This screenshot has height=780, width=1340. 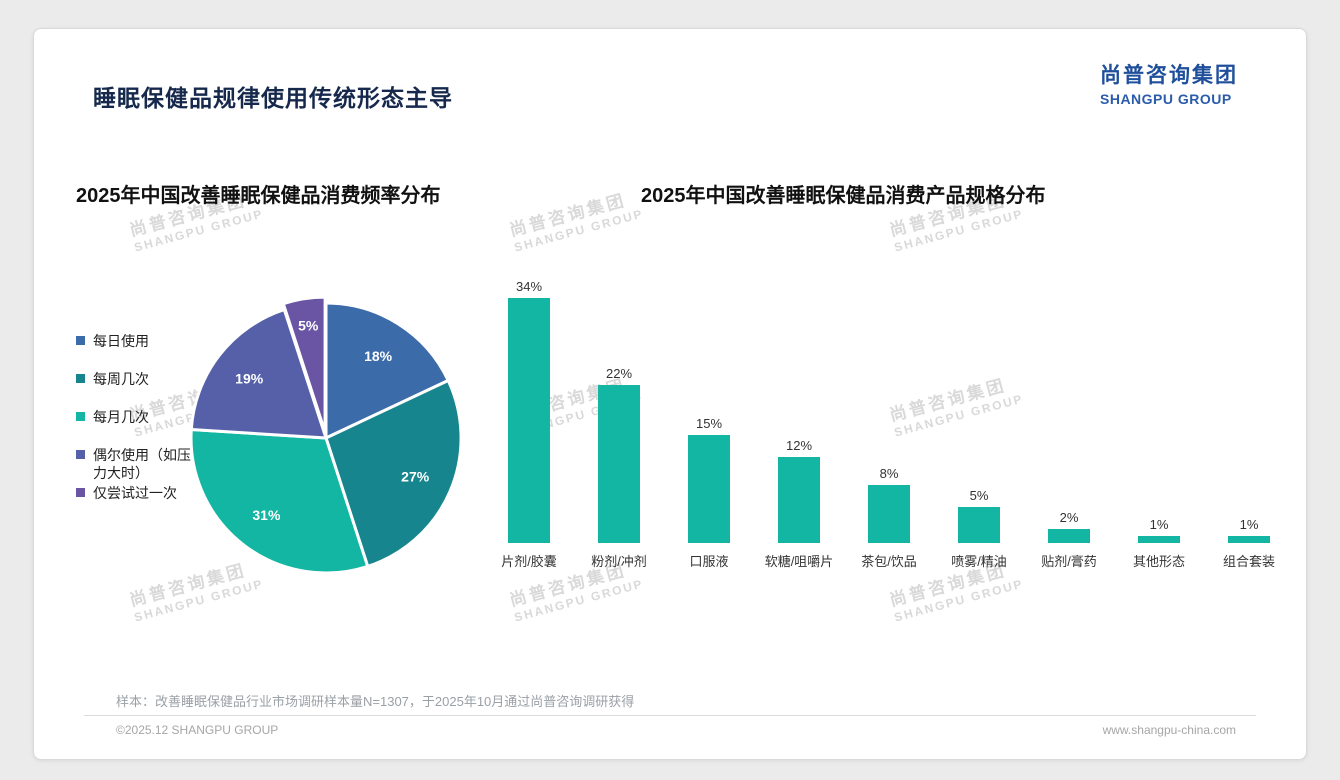 I want to click on pie-legend: 每日使用每周几次每月几次偶尔使用（如压力大时） 仅尝试过一次, so click(x=136, y=427).